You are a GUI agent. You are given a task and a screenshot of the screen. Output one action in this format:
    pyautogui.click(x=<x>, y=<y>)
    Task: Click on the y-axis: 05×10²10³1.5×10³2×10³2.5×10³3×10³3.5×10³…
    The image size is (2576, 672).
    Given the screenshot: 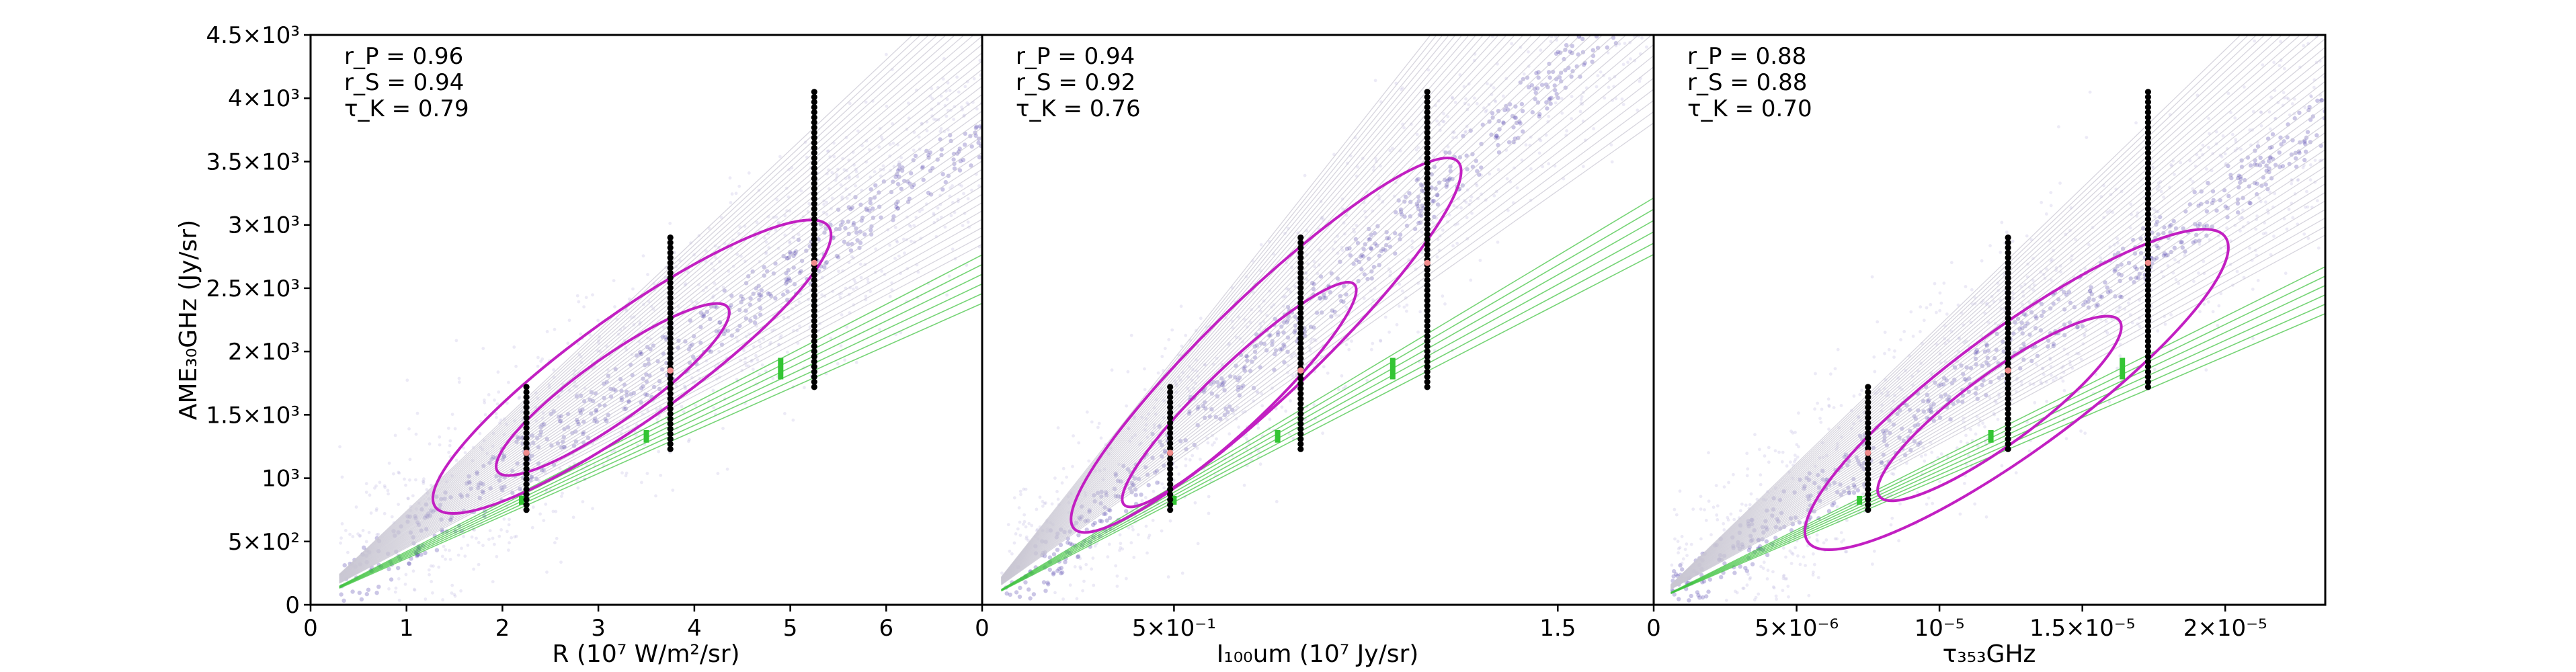 What is the action you would take?
    pyautogui.click(x=258, y=320)
    